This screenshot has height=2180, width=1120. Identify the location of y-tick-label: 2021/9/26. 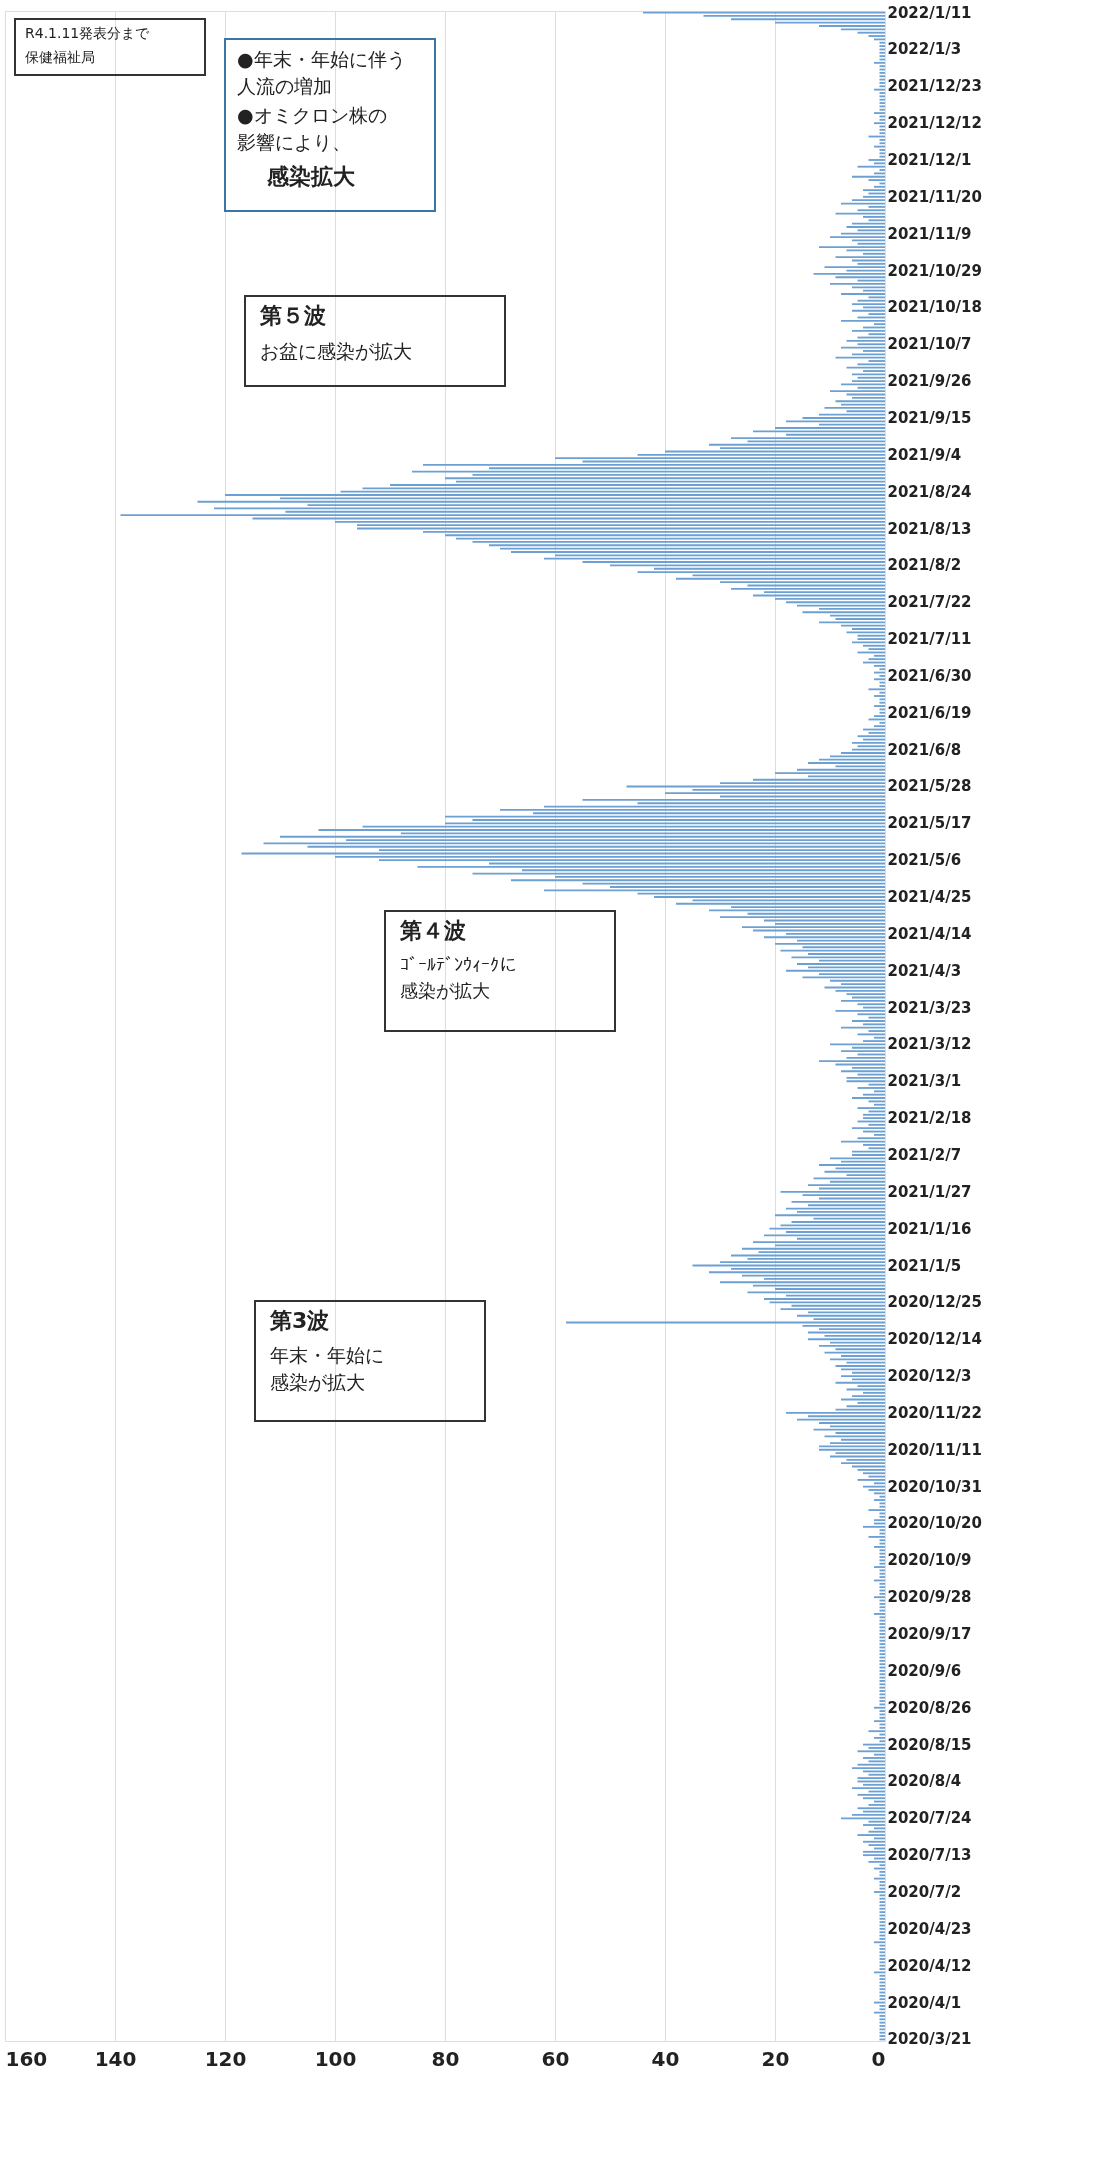
(929, 381).